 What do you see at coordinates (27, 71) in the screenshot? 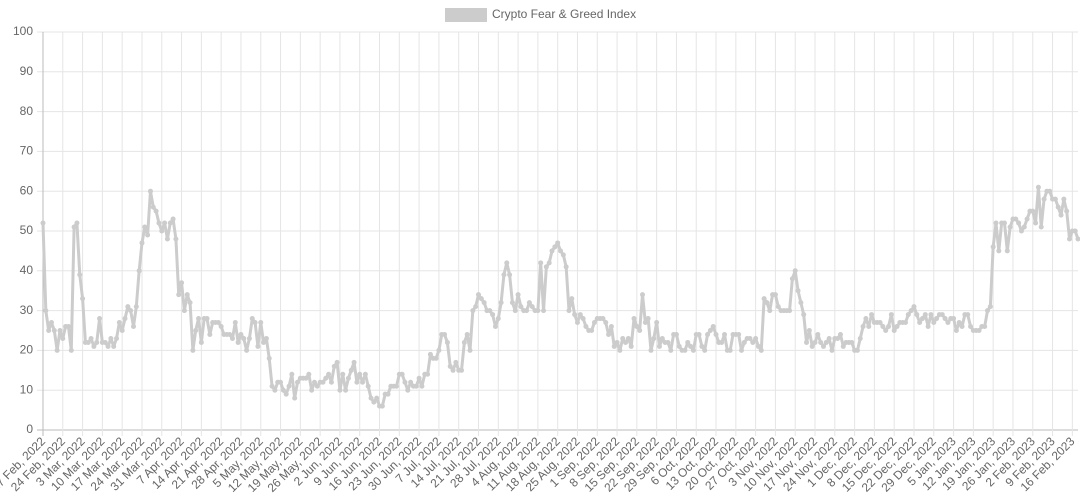
I see `y-tick-label: 90` at bounding box center [27, 71].